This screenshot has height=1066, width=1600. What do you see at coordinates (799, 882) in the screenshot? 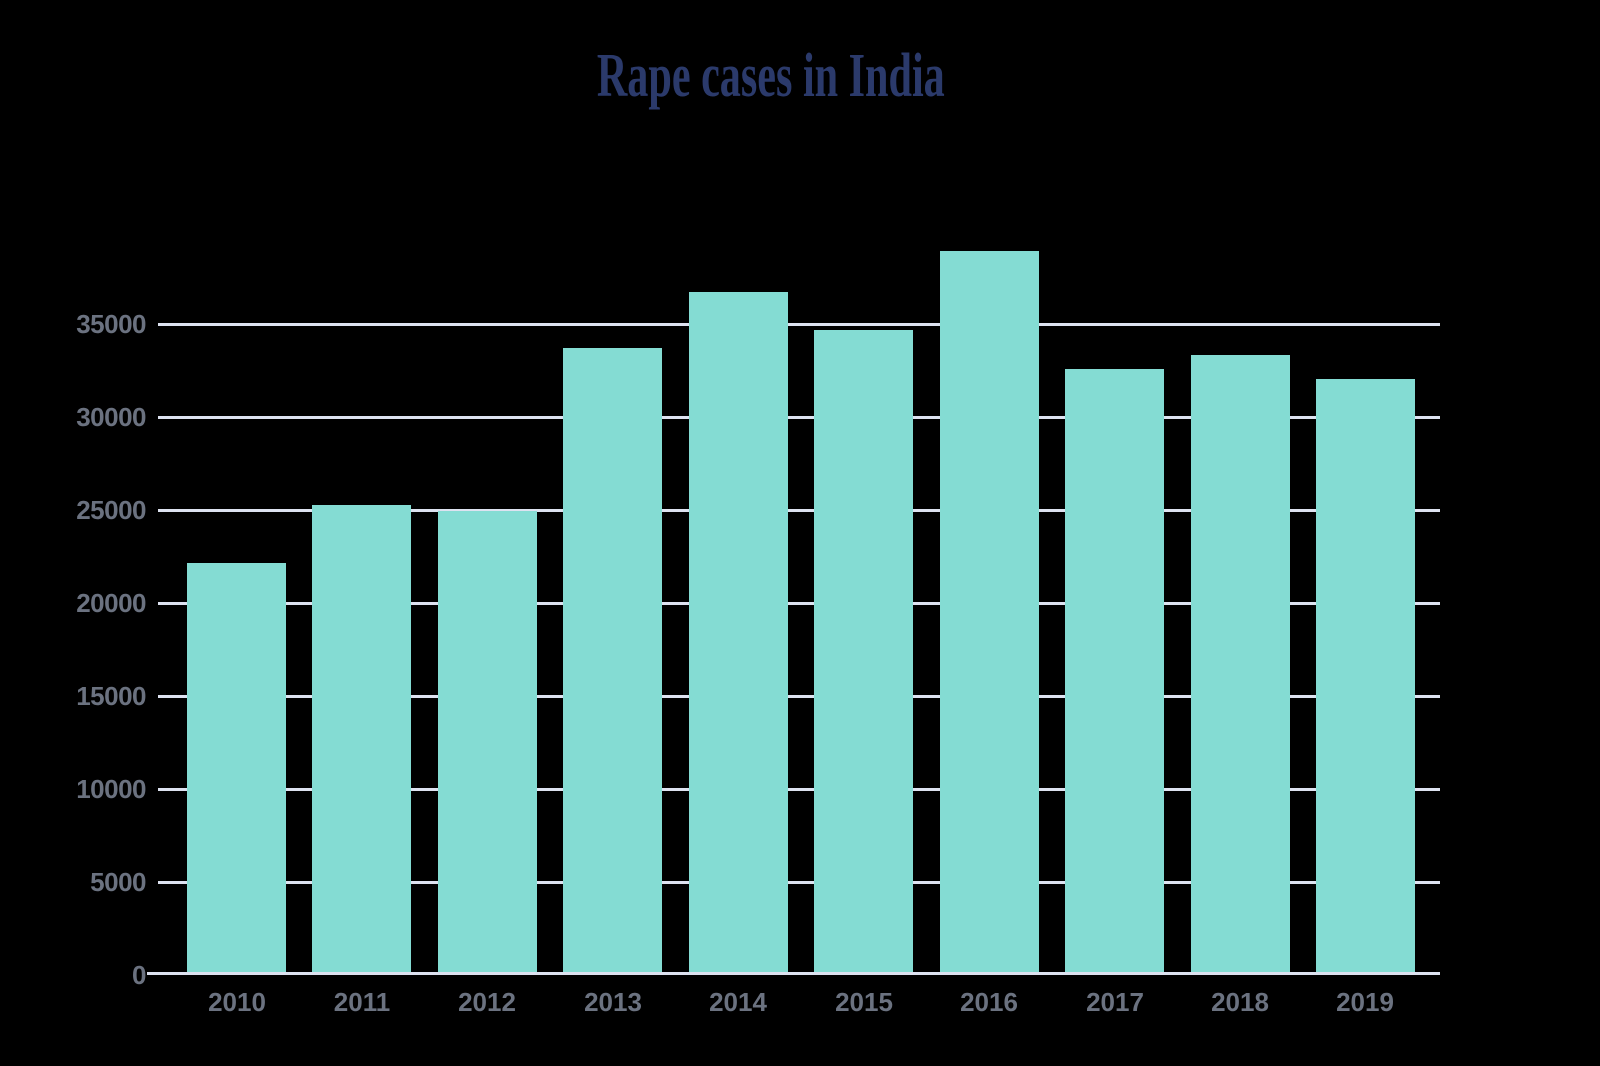
I see `gridline-y5000` at bounding box center [799, 882].